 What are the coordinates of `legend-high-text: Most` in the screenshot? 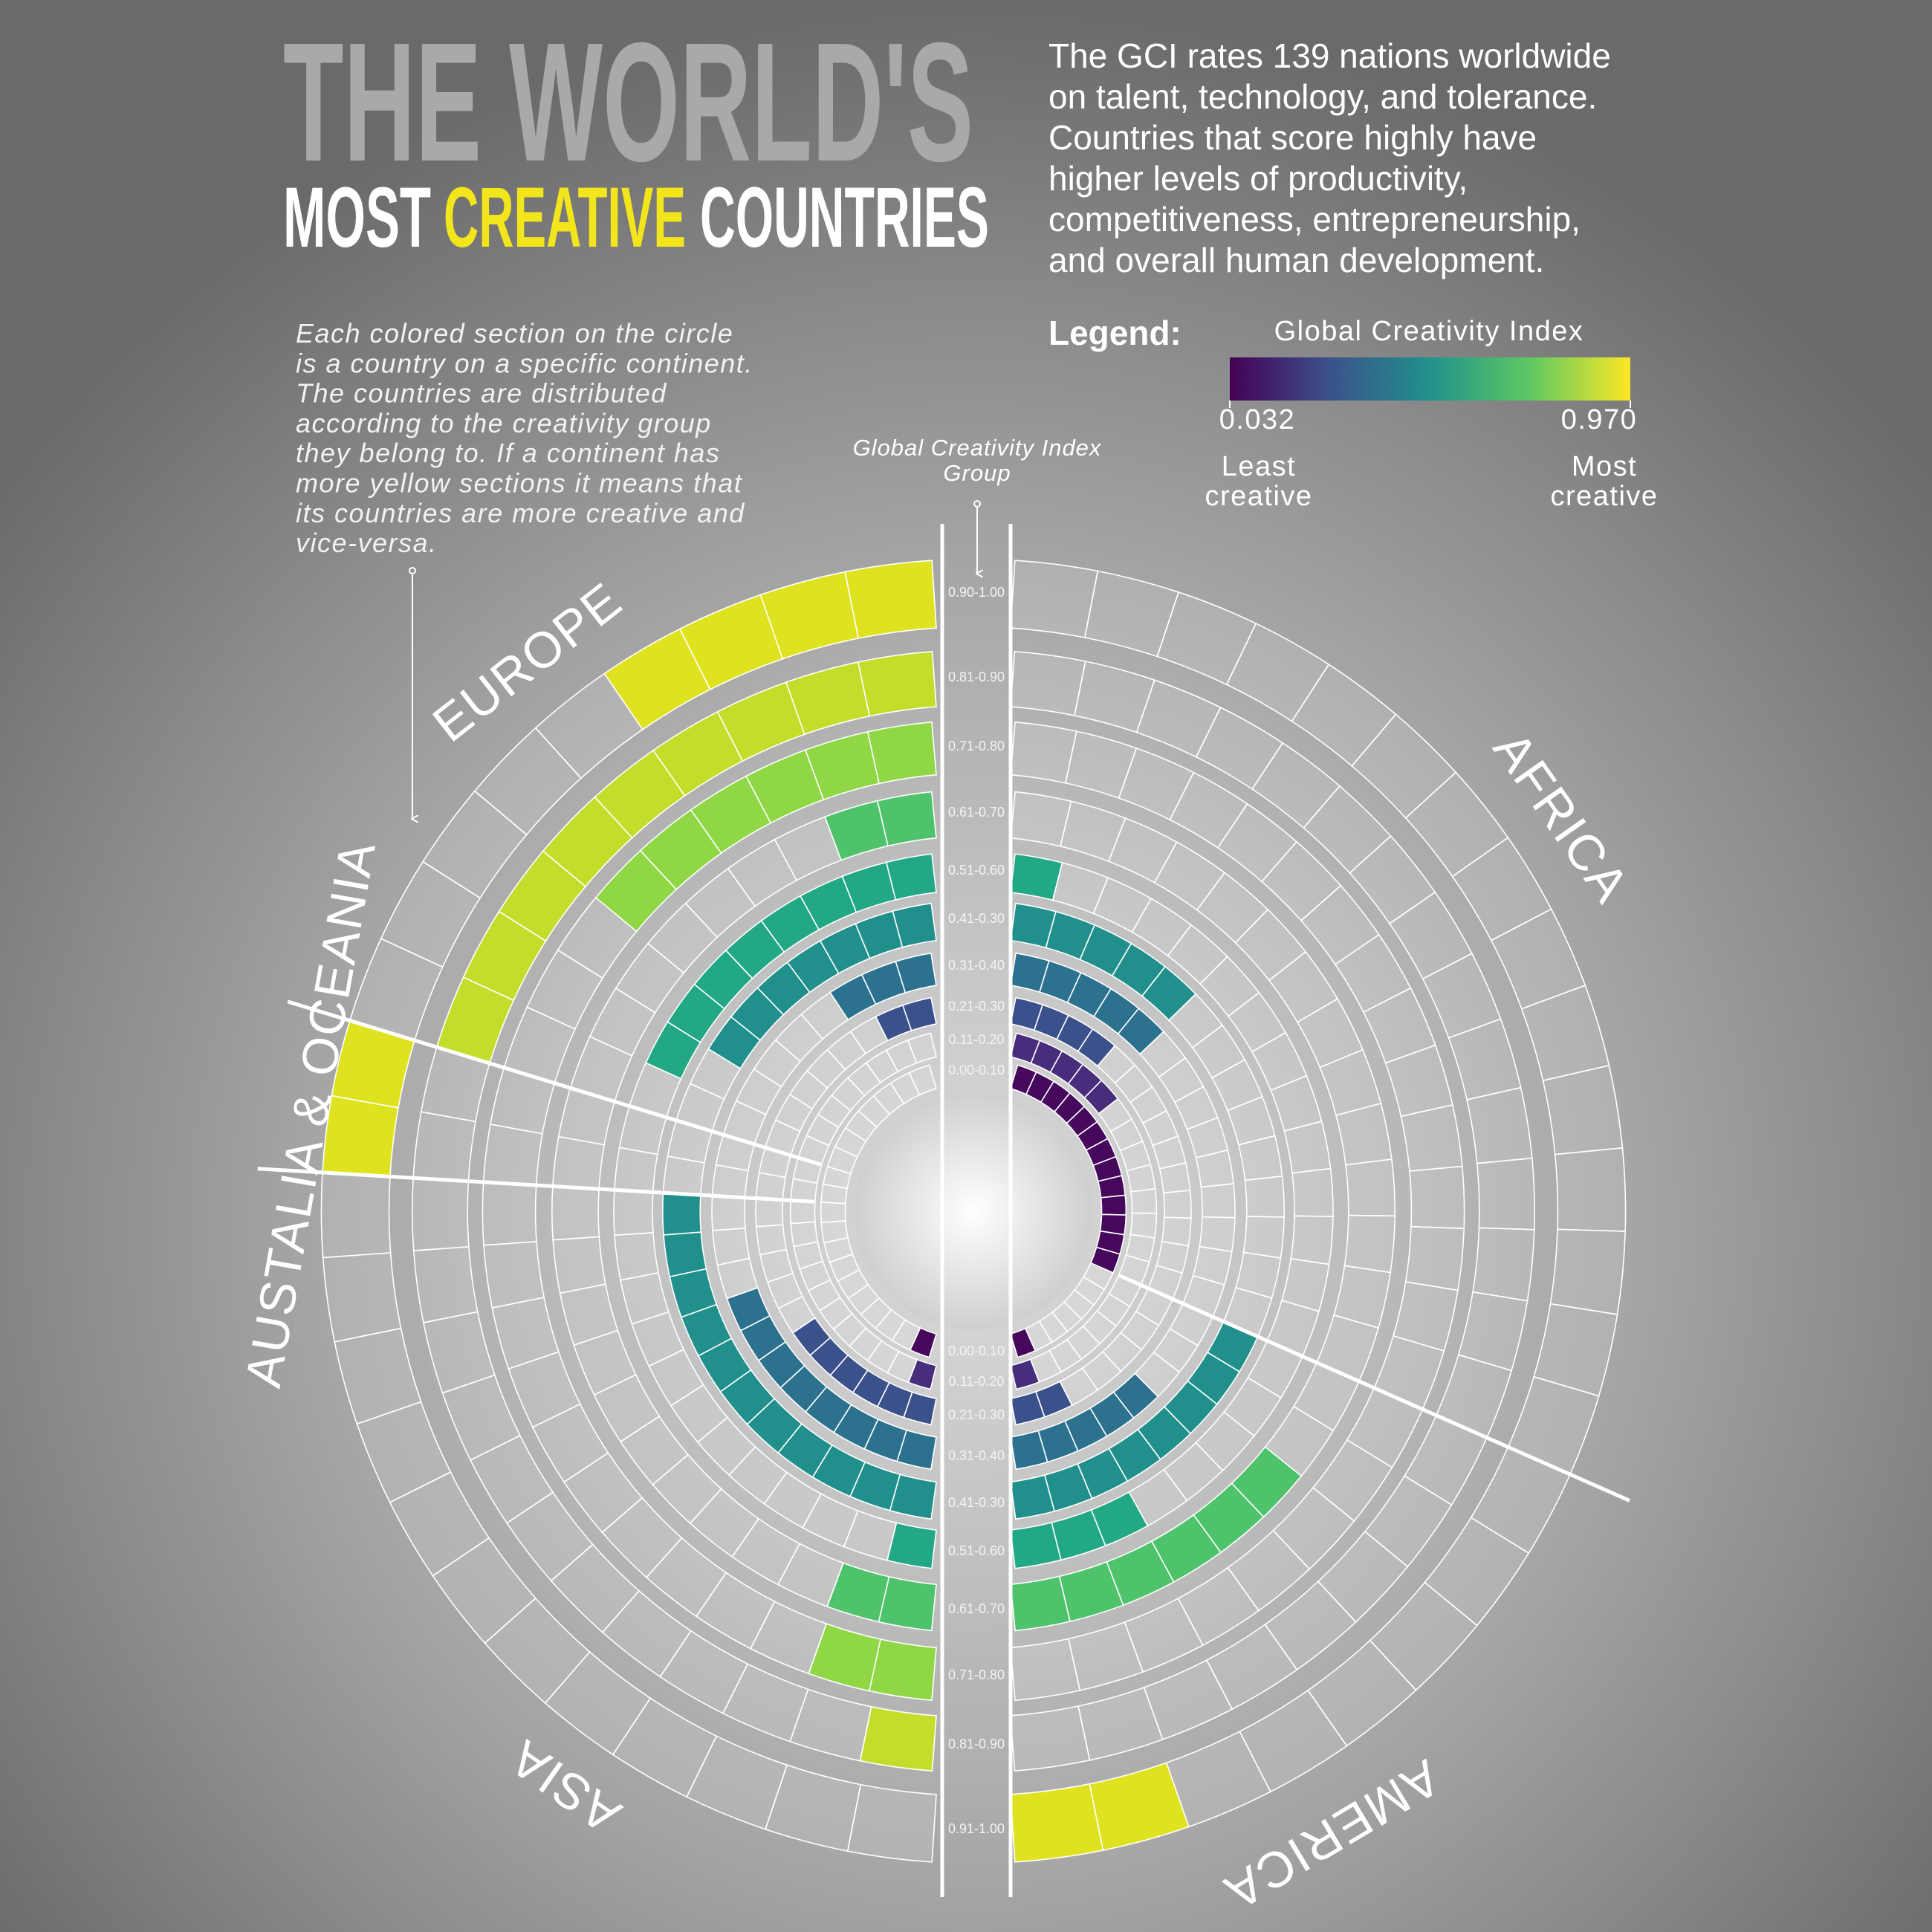 It's located at (1604, 466).